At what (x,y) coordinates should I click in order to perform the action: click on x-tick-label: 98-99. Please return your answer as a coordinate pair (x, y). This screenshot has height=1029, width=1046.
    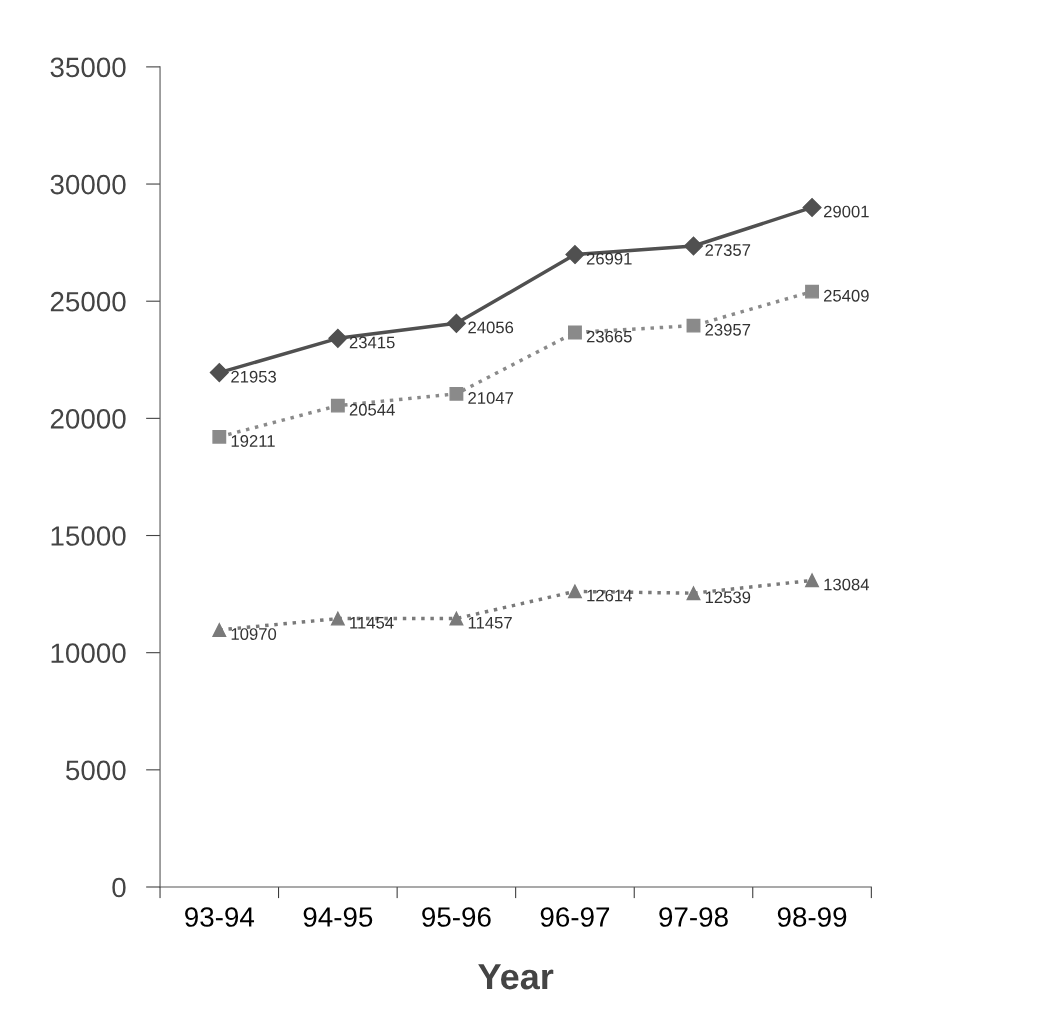
    Looking at the image, I should click on (812, 917).